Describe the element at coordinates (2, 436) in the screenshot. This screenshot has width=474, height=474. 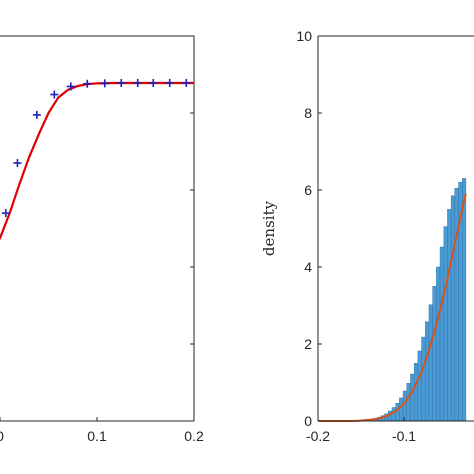
I see `left-x-tick-label: 0` at that location.